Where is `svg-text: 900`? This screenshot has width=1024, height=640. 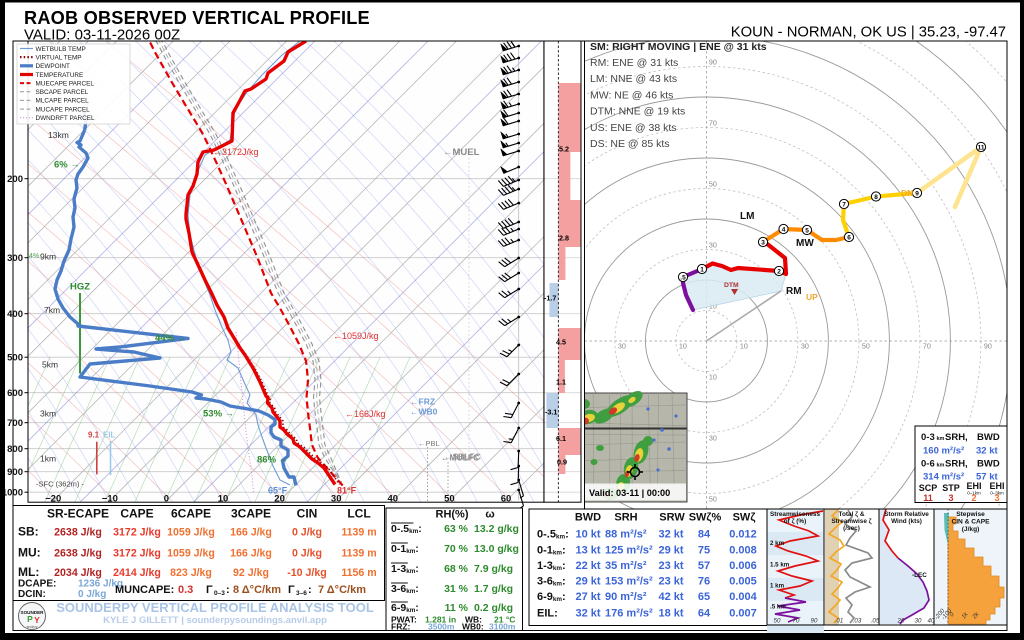 svg-text: 900 is located at coordinates (15, 472).